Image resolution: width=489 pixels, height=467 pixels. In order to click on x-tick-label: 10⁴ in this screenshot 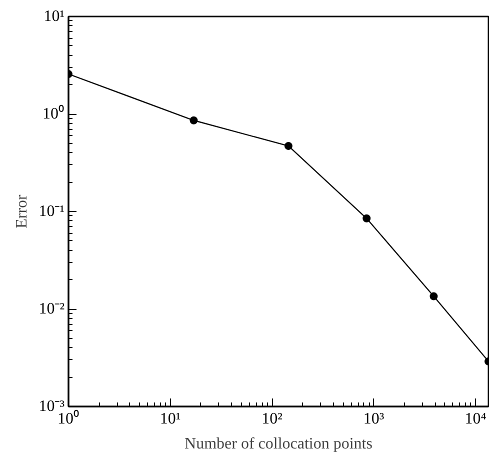, I will do `click(475, 419)`.